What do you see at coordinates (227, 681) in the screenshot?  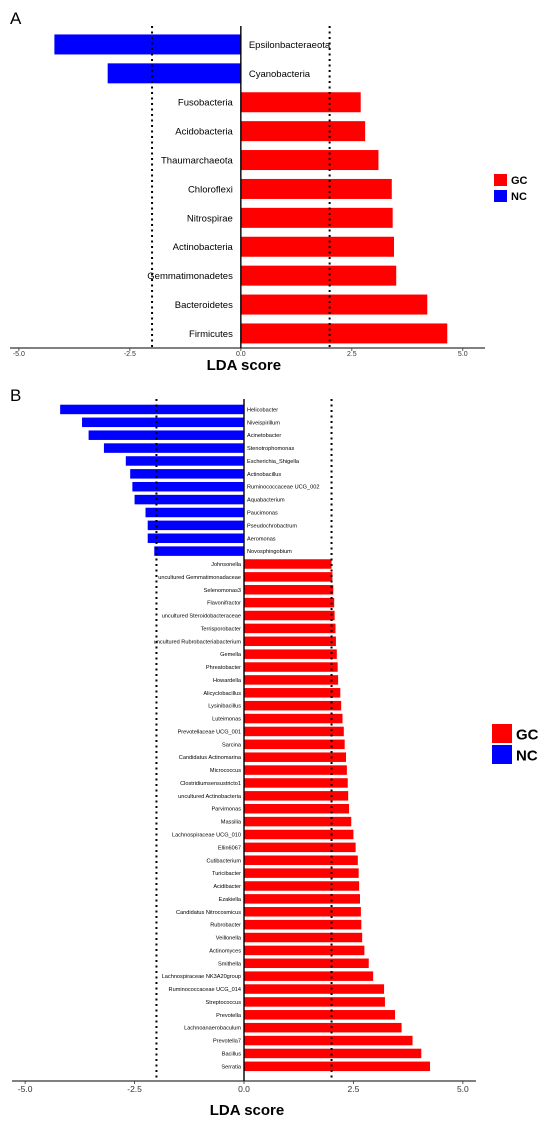 I see `category-label: Howardella` at bounding box center [227, 681].